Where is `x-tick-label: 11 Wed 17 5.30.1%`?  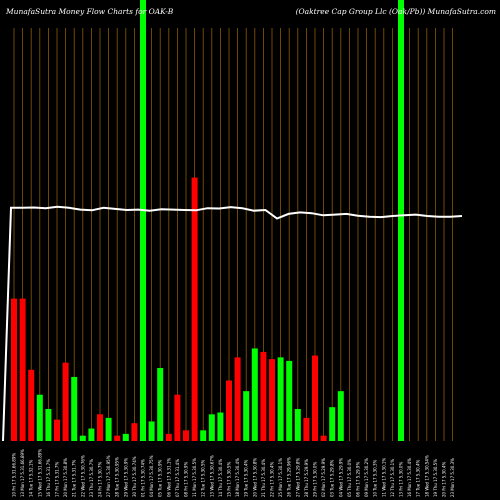 x-tick-label: 11 Wed 17 5.30.1% is located at coordinates (383, 477).